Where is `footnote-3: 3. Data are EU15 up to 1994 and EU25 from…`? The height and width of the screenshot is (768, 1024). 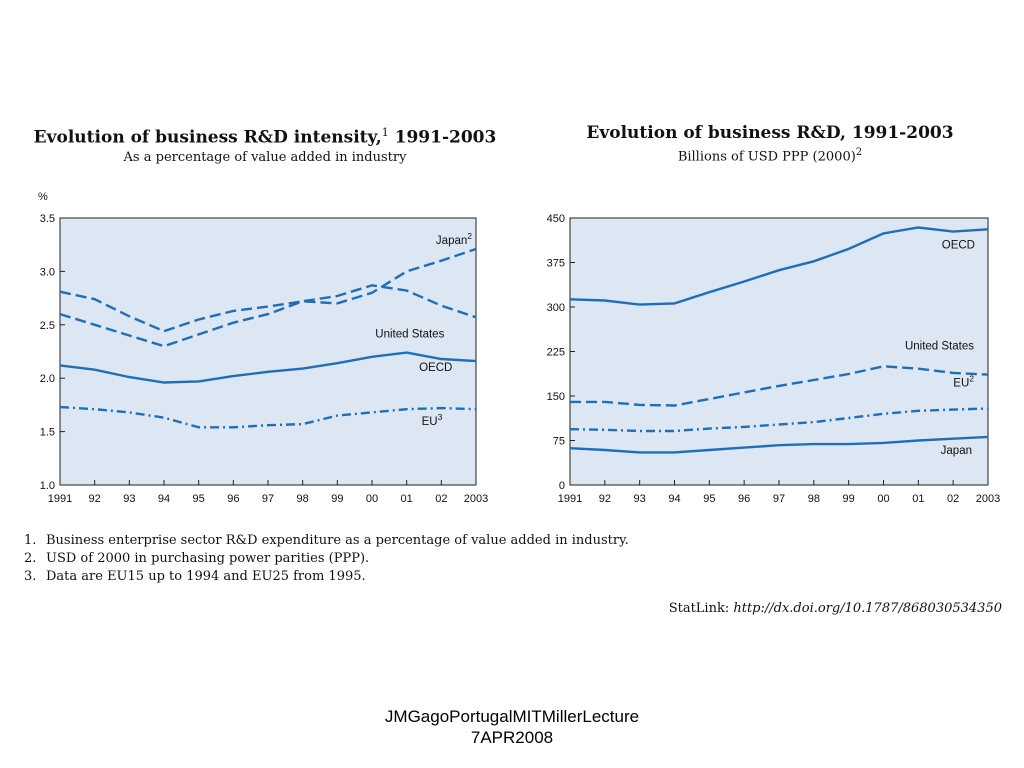 footnote-3: 3. Data are EU15 up to 1994 and EU25 from… is located at coordinates (514, 577).